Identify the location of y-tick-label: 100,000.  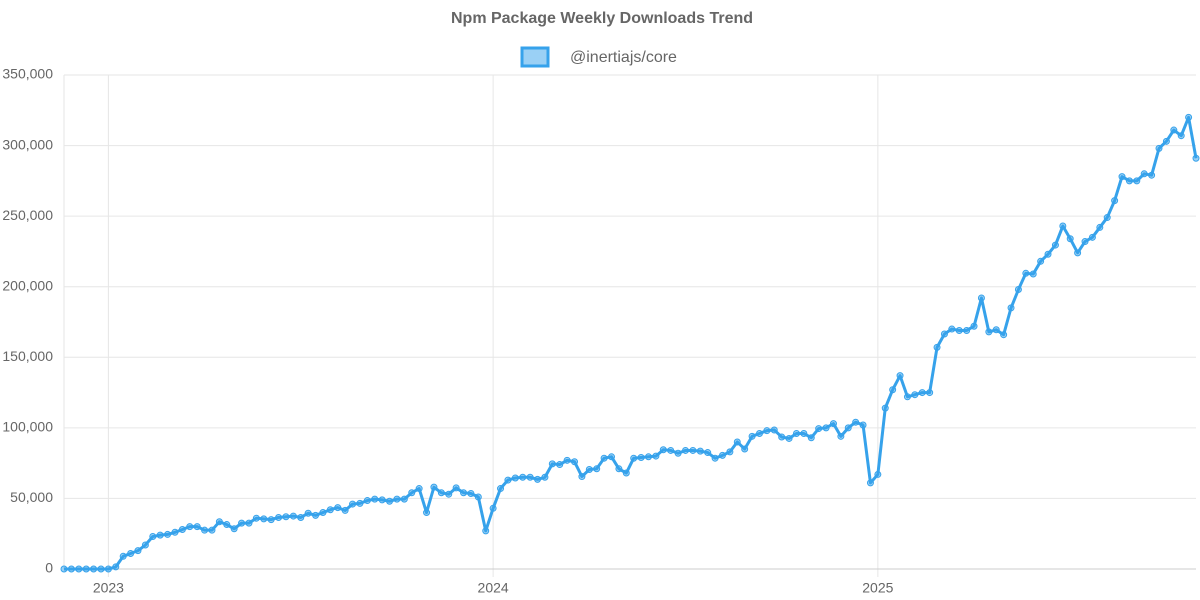
(27, 427).